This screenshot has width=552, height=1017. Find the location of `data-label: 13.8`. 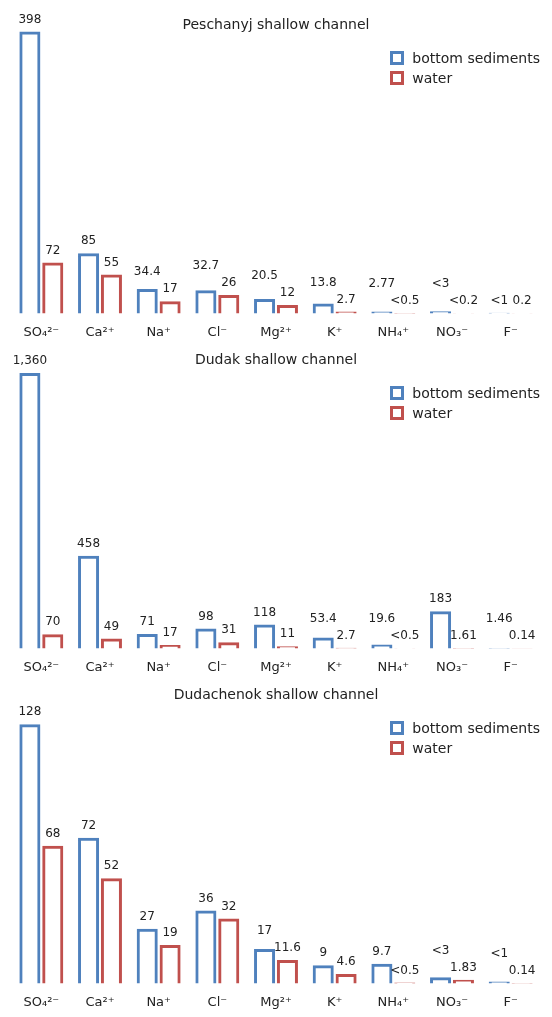

data-label: 13.8 is located at coordinates (323, 281).